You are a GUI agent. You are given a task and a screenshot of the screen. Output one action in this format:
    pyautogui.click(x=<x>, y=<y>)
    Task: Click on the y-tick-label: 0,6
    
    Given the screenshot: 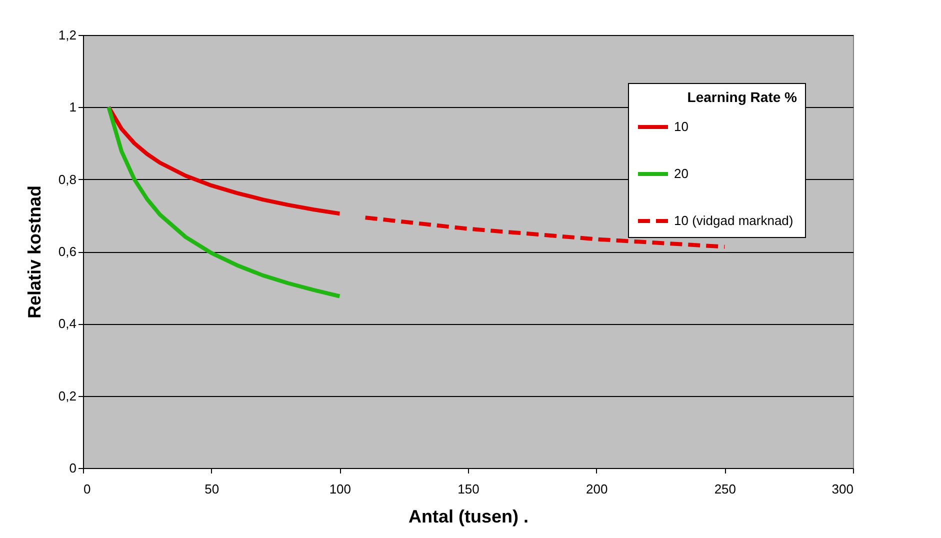 What is the action you would take?
    pyautogui.click(x=67, y=251)
    